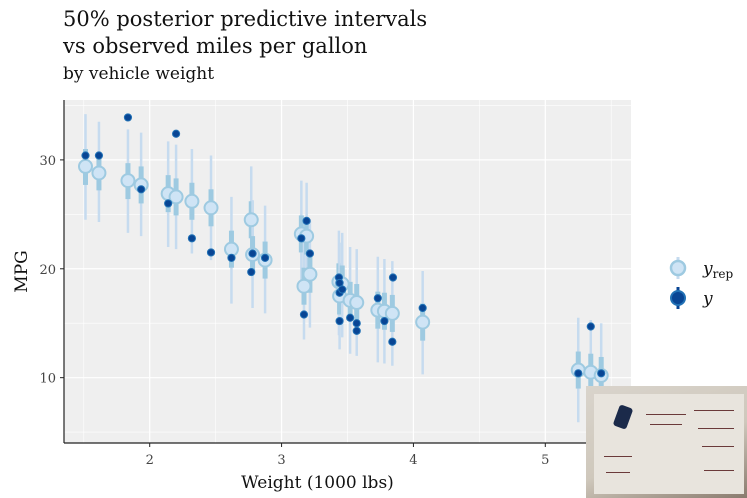 The width and height of the screenshot is (747, 498). I want to click on x-tick-label: 4, so click(413, 460).